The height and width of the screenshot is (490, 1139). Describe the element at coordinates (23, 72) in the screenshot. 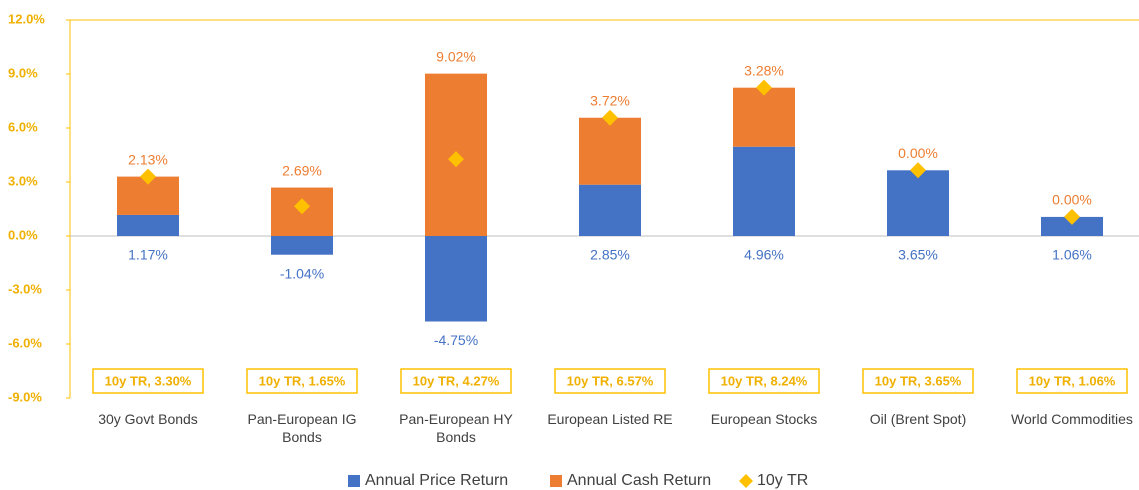

I see `y-tick-label: 9.0%` at that location.